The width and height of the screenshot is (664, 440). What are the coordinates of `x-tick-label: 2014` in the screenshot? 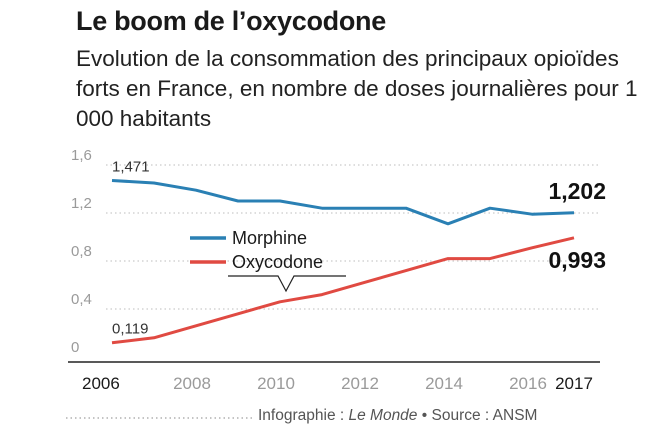 It's located at (444, 383).